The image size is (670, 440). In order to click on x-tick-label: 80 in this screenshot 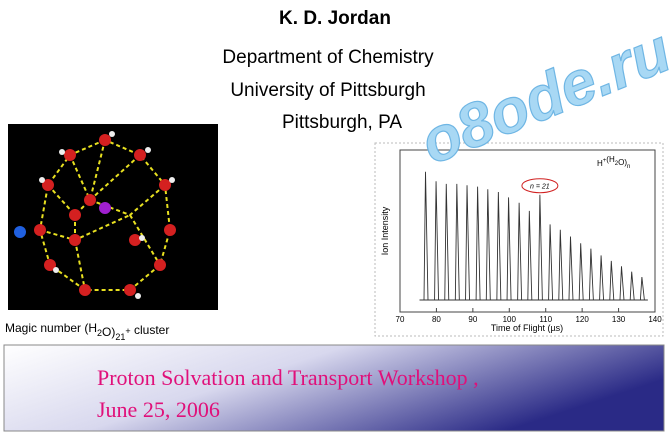, I will do `click(436, 319)`.